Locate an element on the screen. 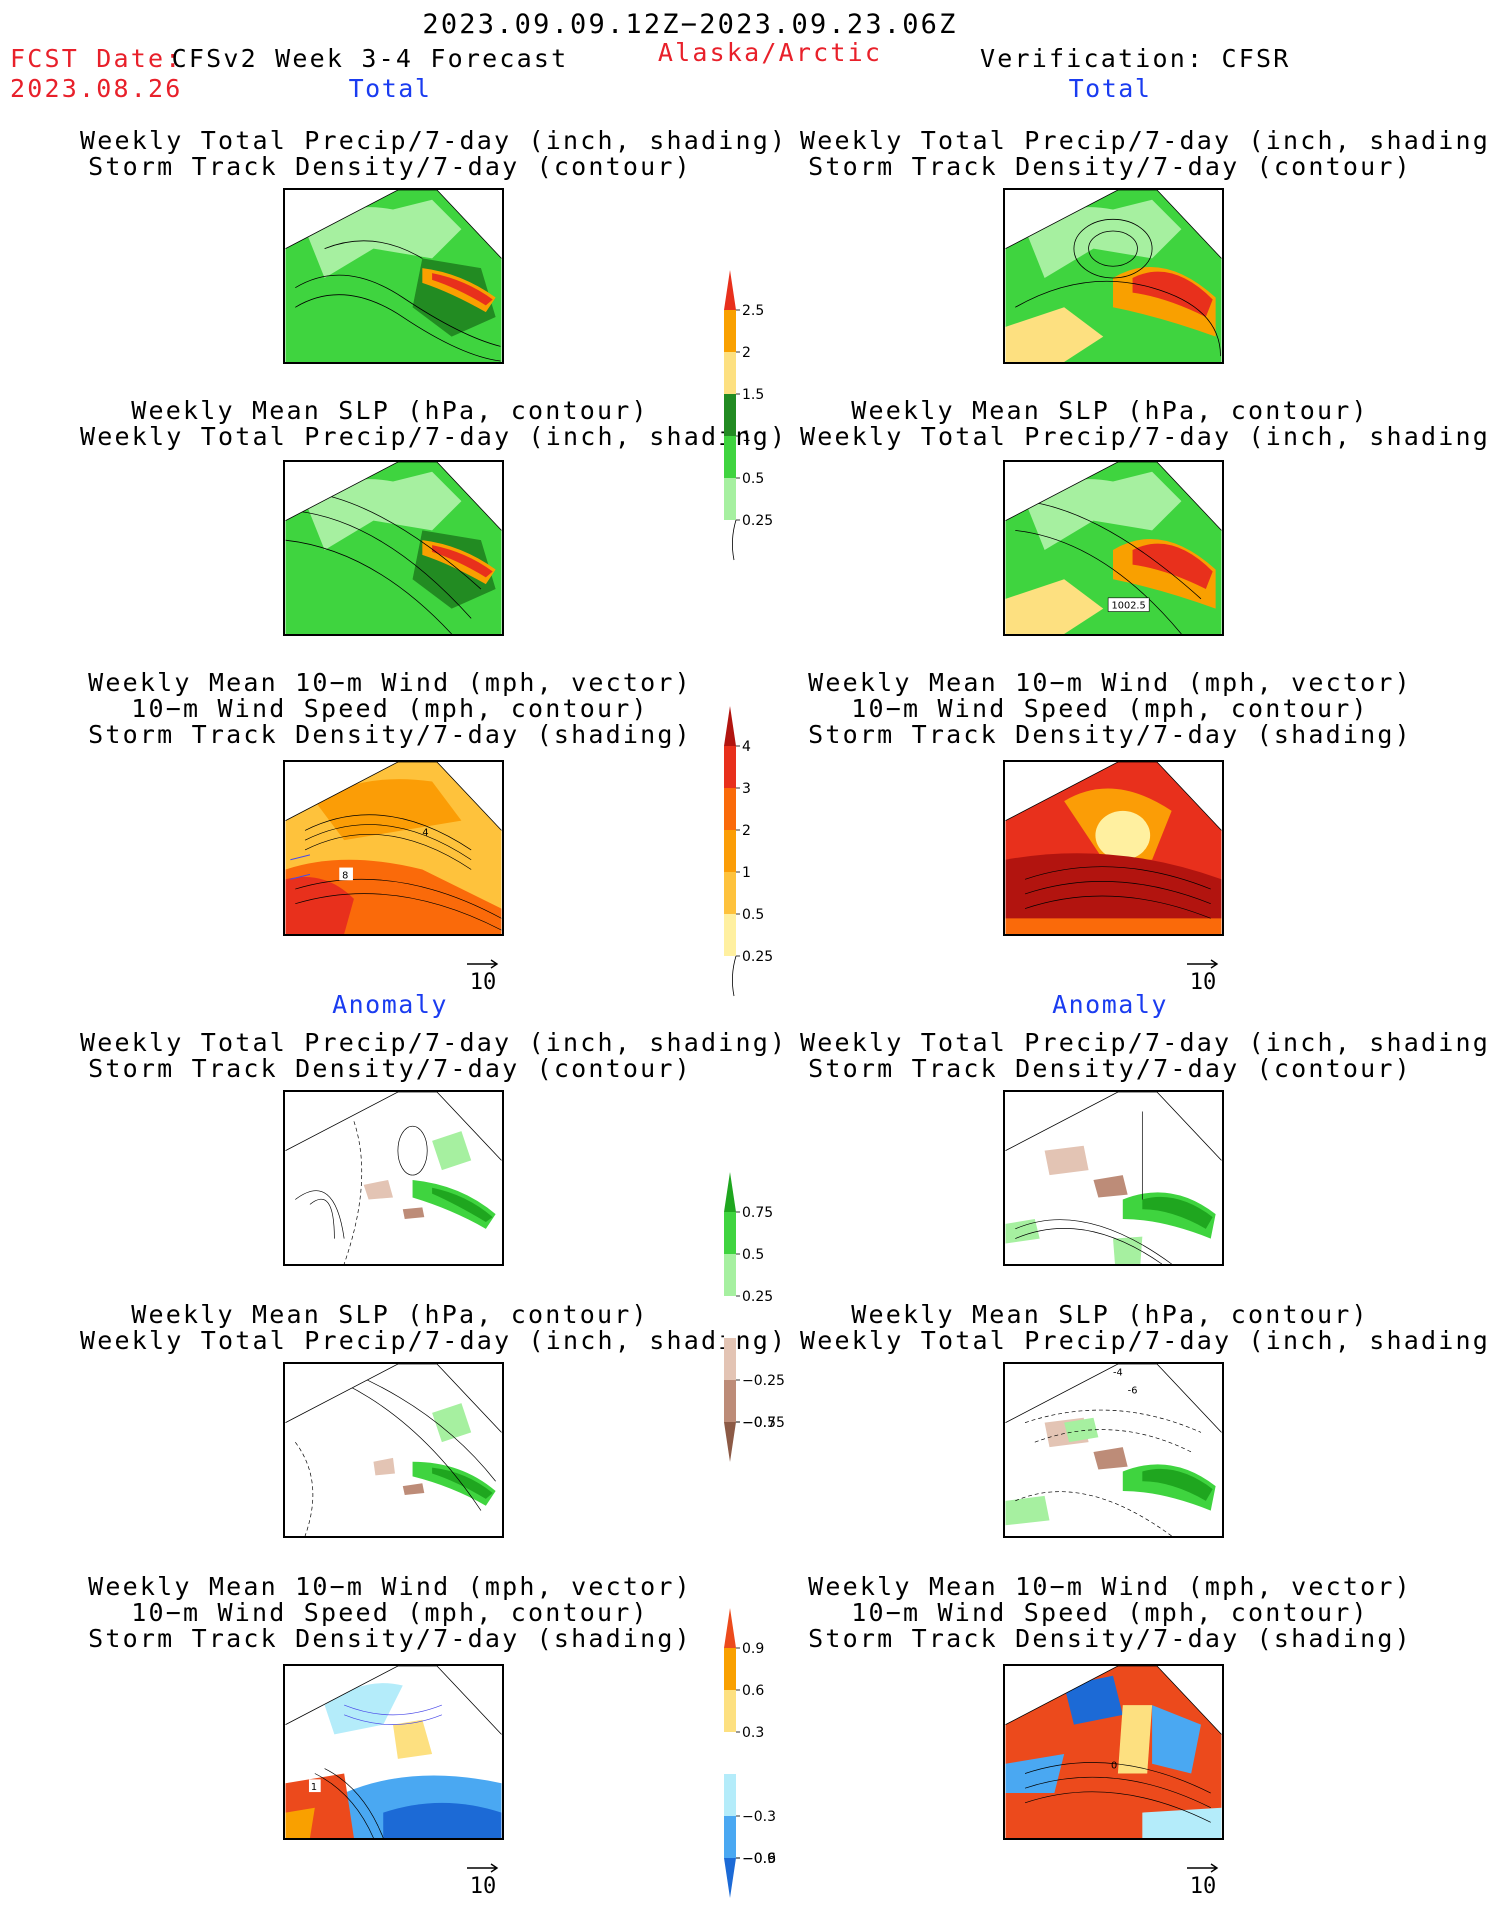 The width and height of the screenshot is (1487, 1925). map-slp-precip-total-forecast is located at coordinates (393, 548).